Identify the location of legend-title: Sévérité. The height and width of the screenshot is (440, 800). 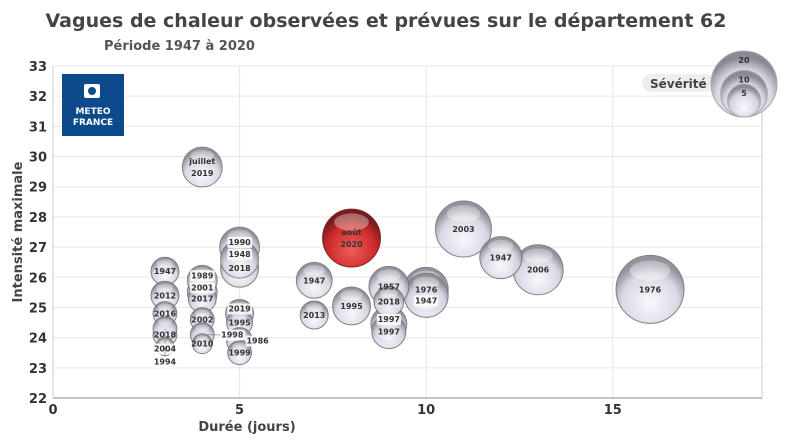
(678, 84).